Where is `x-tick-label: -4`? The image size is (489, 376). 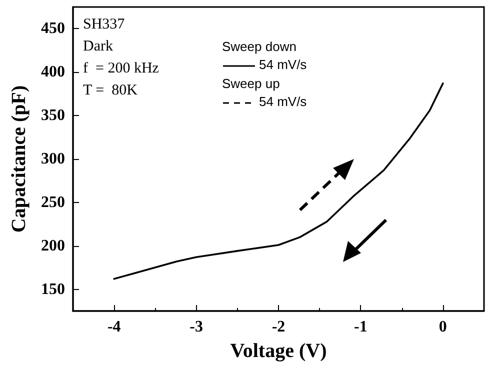
x-tick-label: -4 is located at coordinates (114, 327).